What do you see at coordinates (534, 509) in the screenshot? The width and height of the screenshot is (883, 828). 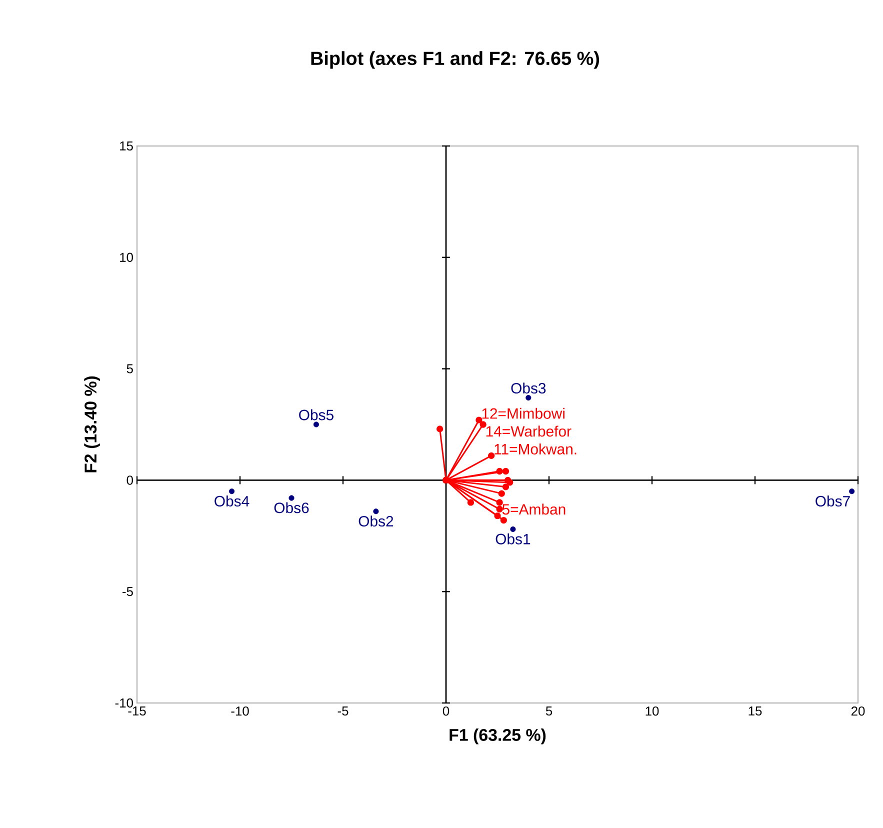 I see `annotation: 5=Amban` at bounding box center [534, 509].